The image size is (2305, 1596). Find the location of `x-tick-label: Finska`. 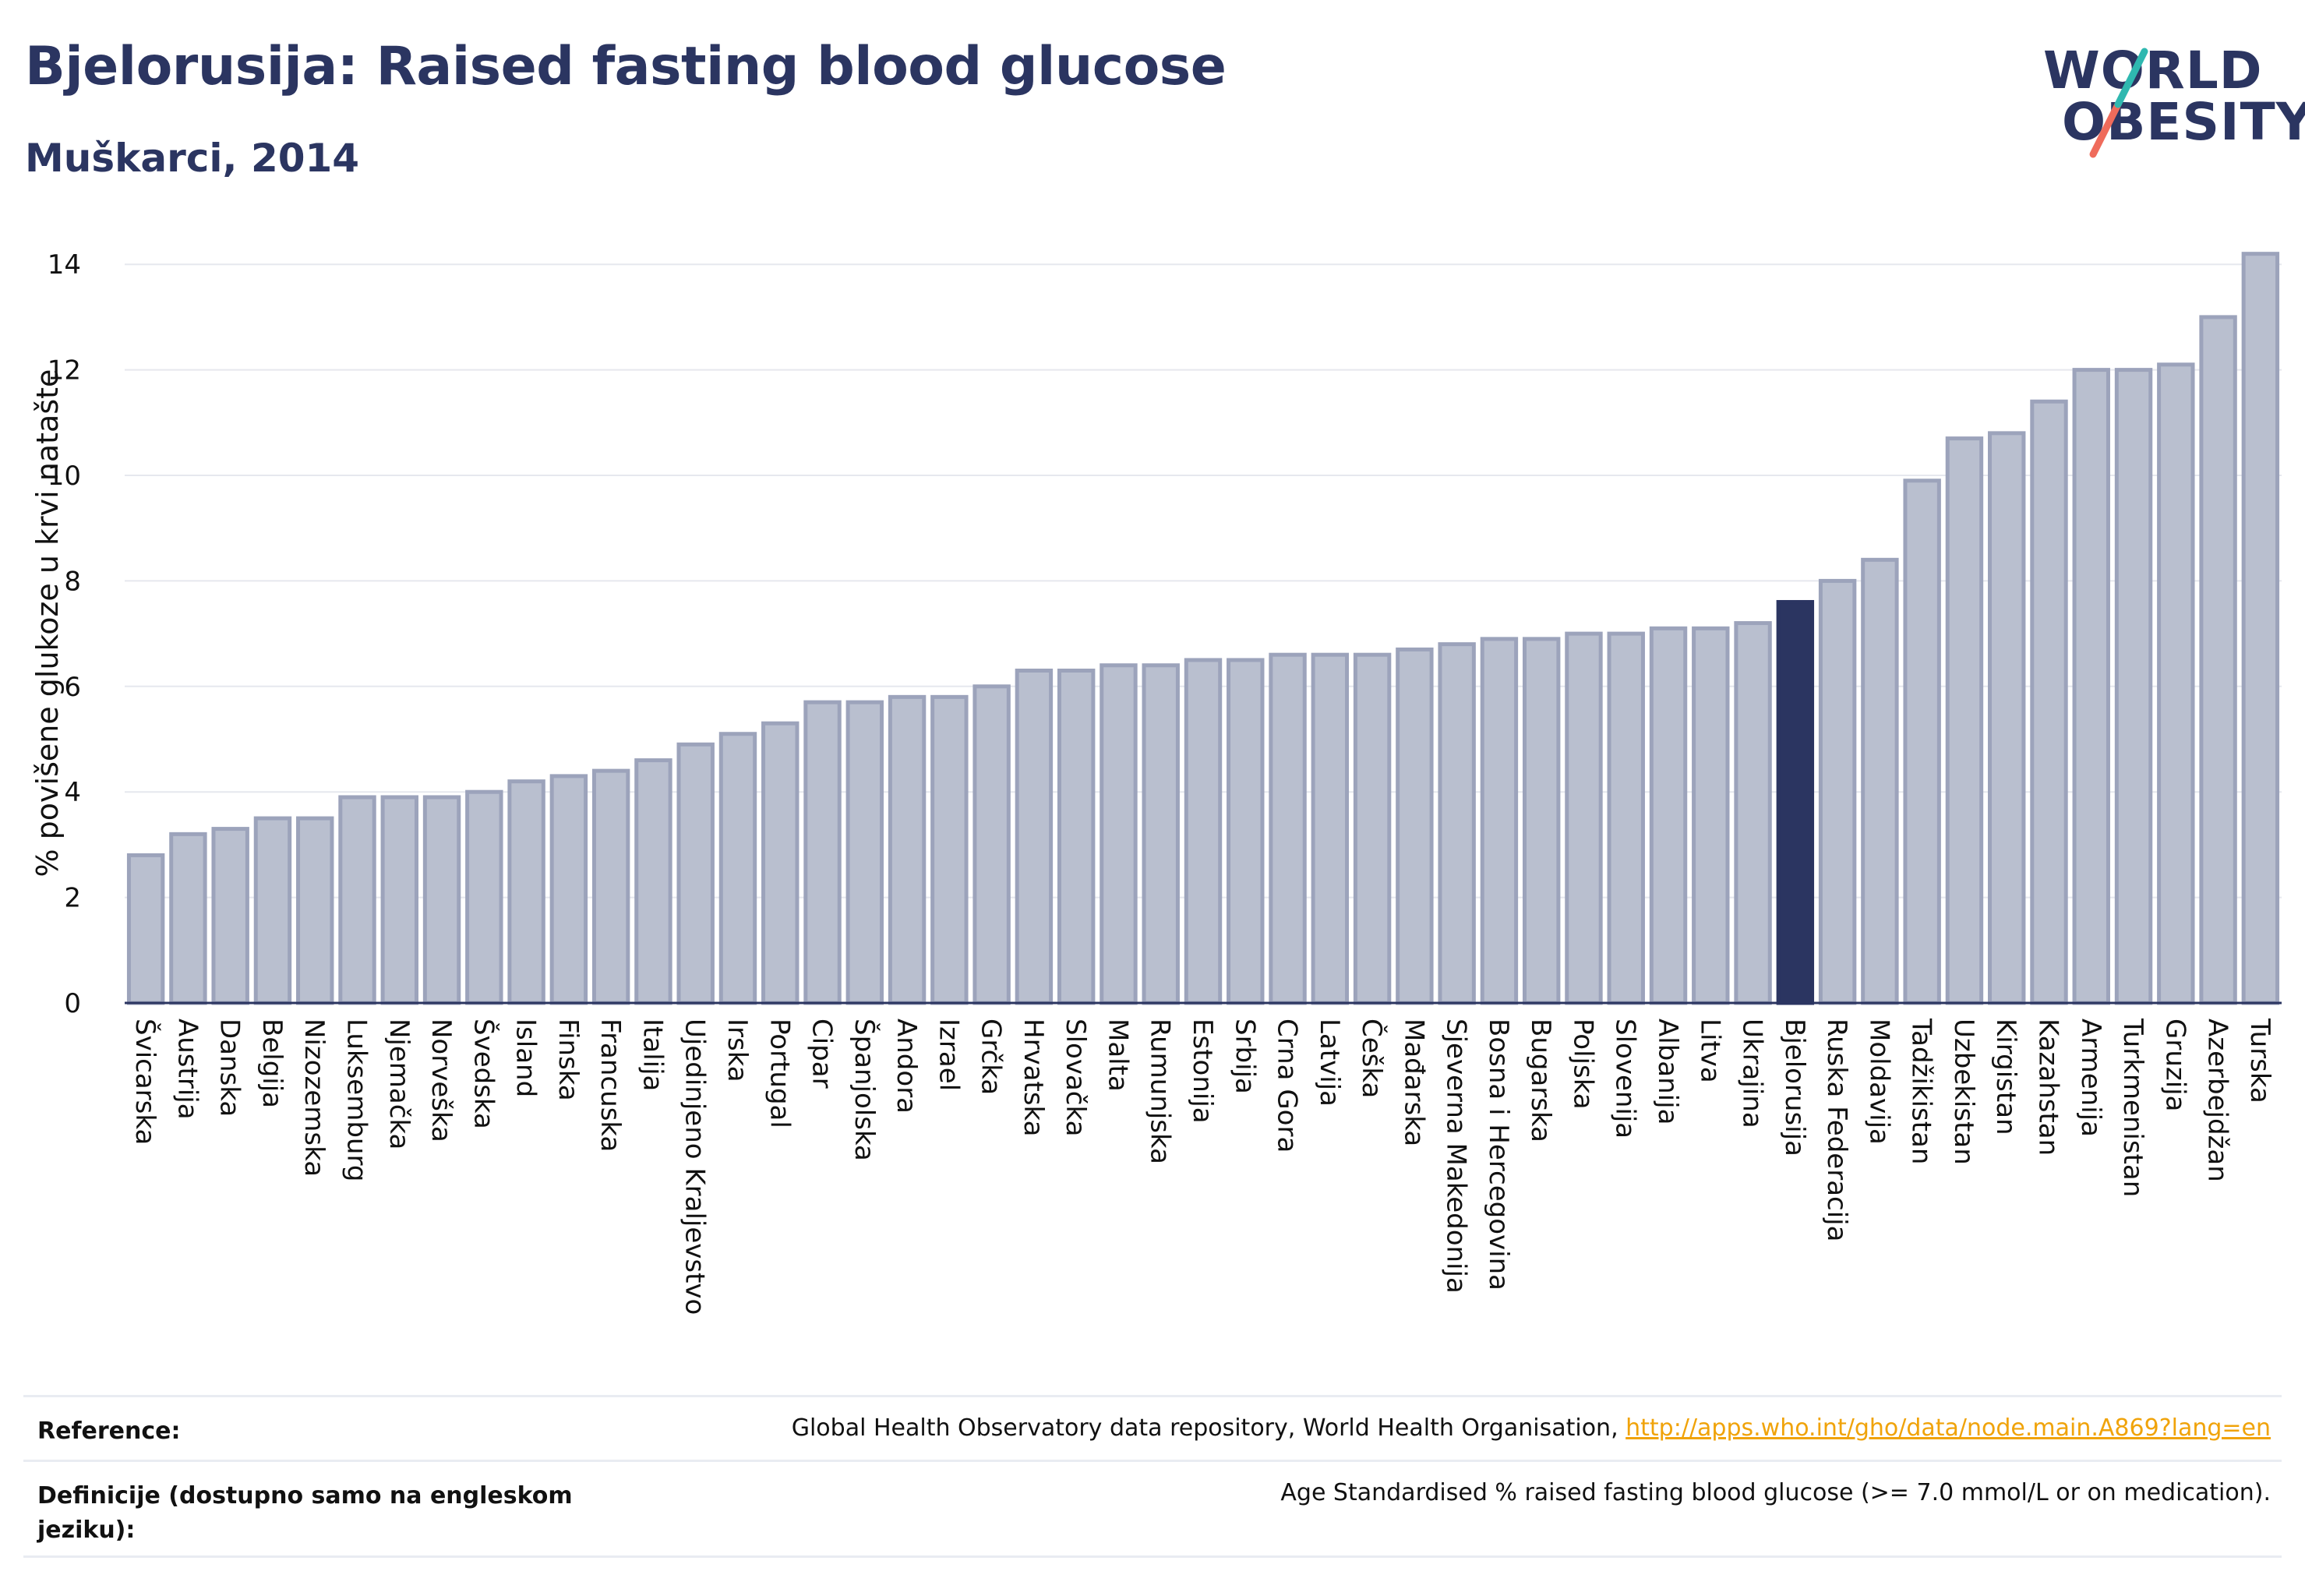

x-tick-label: Finska is located at coordinates (568, 1060).